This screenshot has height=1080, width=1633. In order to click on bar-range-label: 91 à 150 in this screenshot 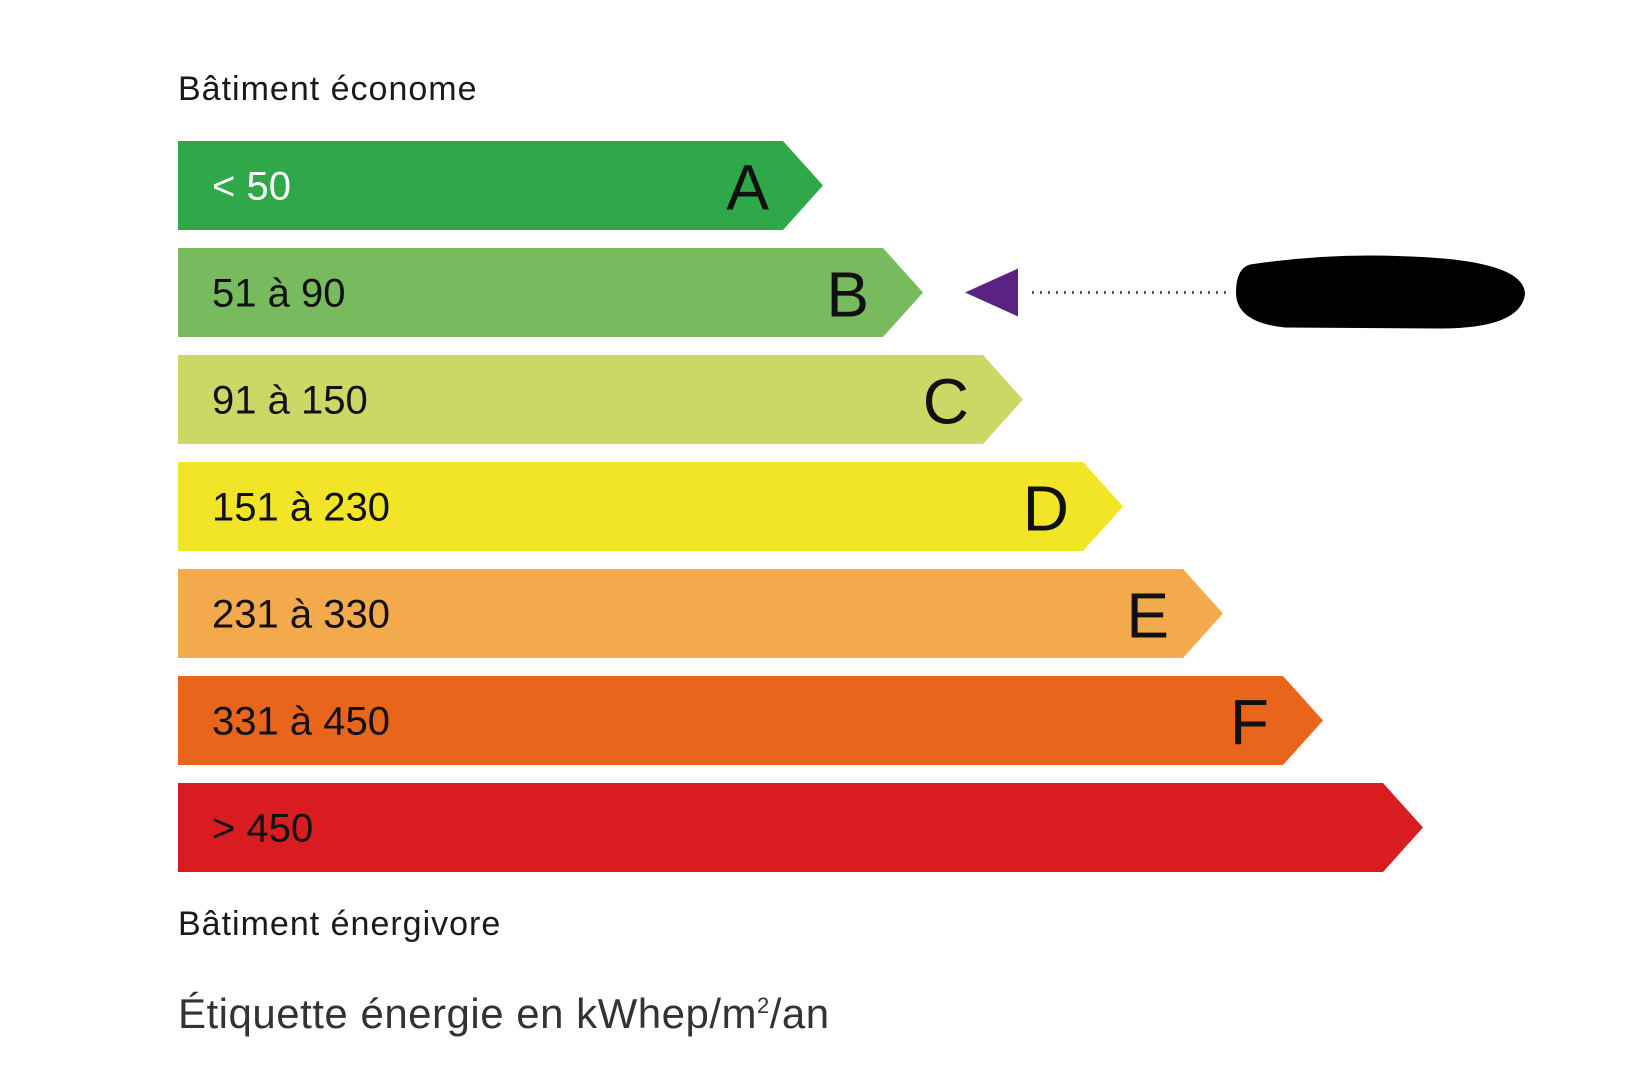, I will do `click(290, 401)`.